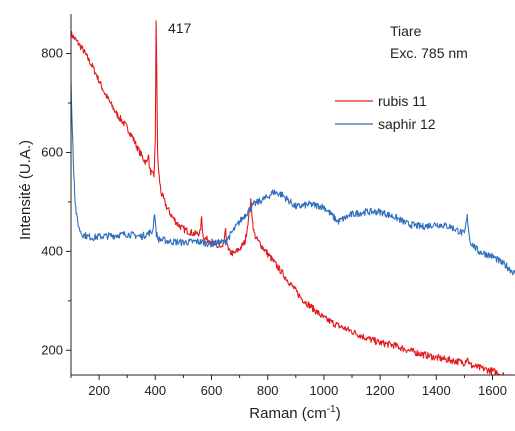  I want to click on x-tick-label: 1600, so click(492, 390).